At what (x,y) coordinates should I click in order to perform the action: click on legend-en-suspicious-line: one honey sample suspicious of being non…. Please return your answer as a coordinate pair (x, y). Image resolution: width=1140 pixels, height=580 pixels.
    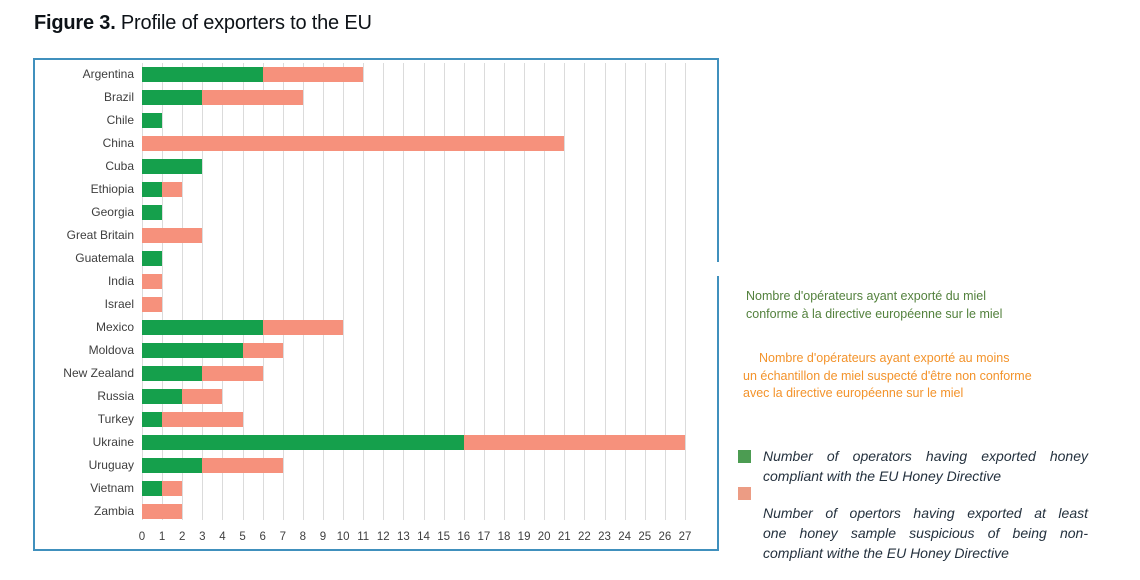
    Looking at the image, I should click on (925, 533).